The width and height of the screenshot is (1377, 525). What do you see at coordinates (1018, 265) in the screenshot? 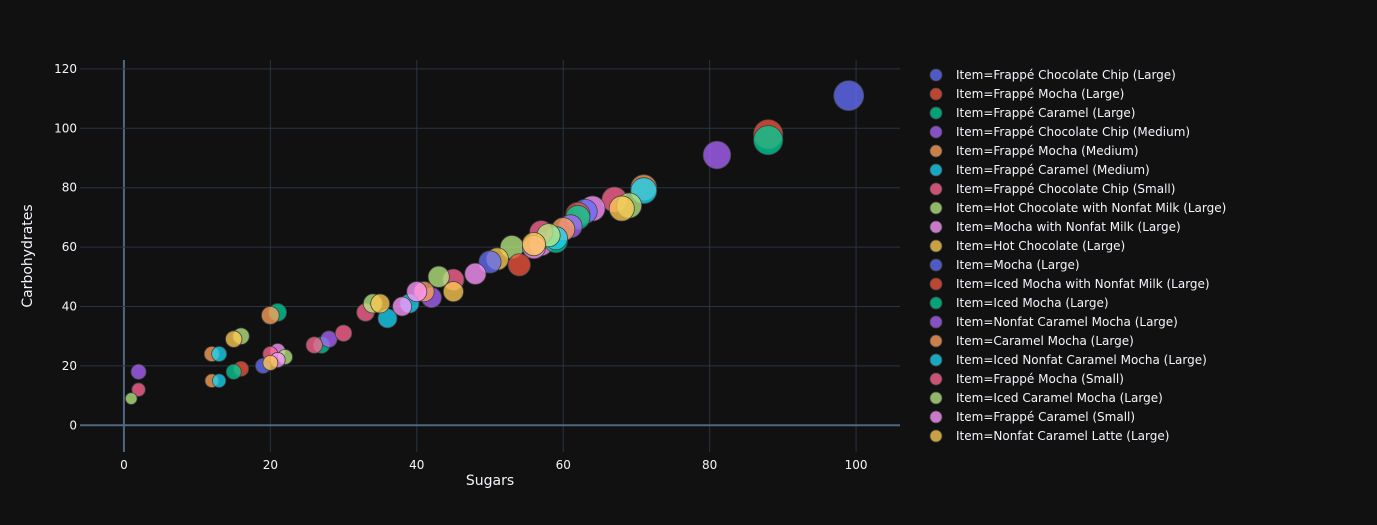
I see `legend-entry: Item=Mocha (Large)` at bounding box center [1018, 265].